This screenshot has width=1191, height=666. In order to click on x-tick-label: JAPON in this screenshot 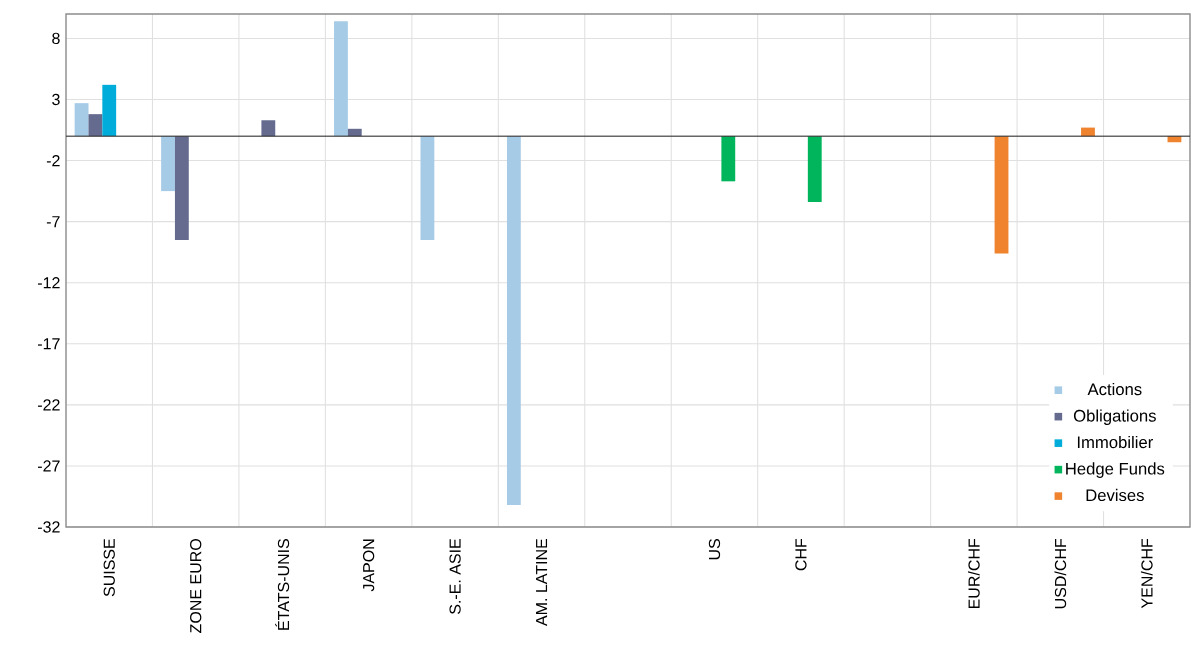, I will do `click(368, 565)`.